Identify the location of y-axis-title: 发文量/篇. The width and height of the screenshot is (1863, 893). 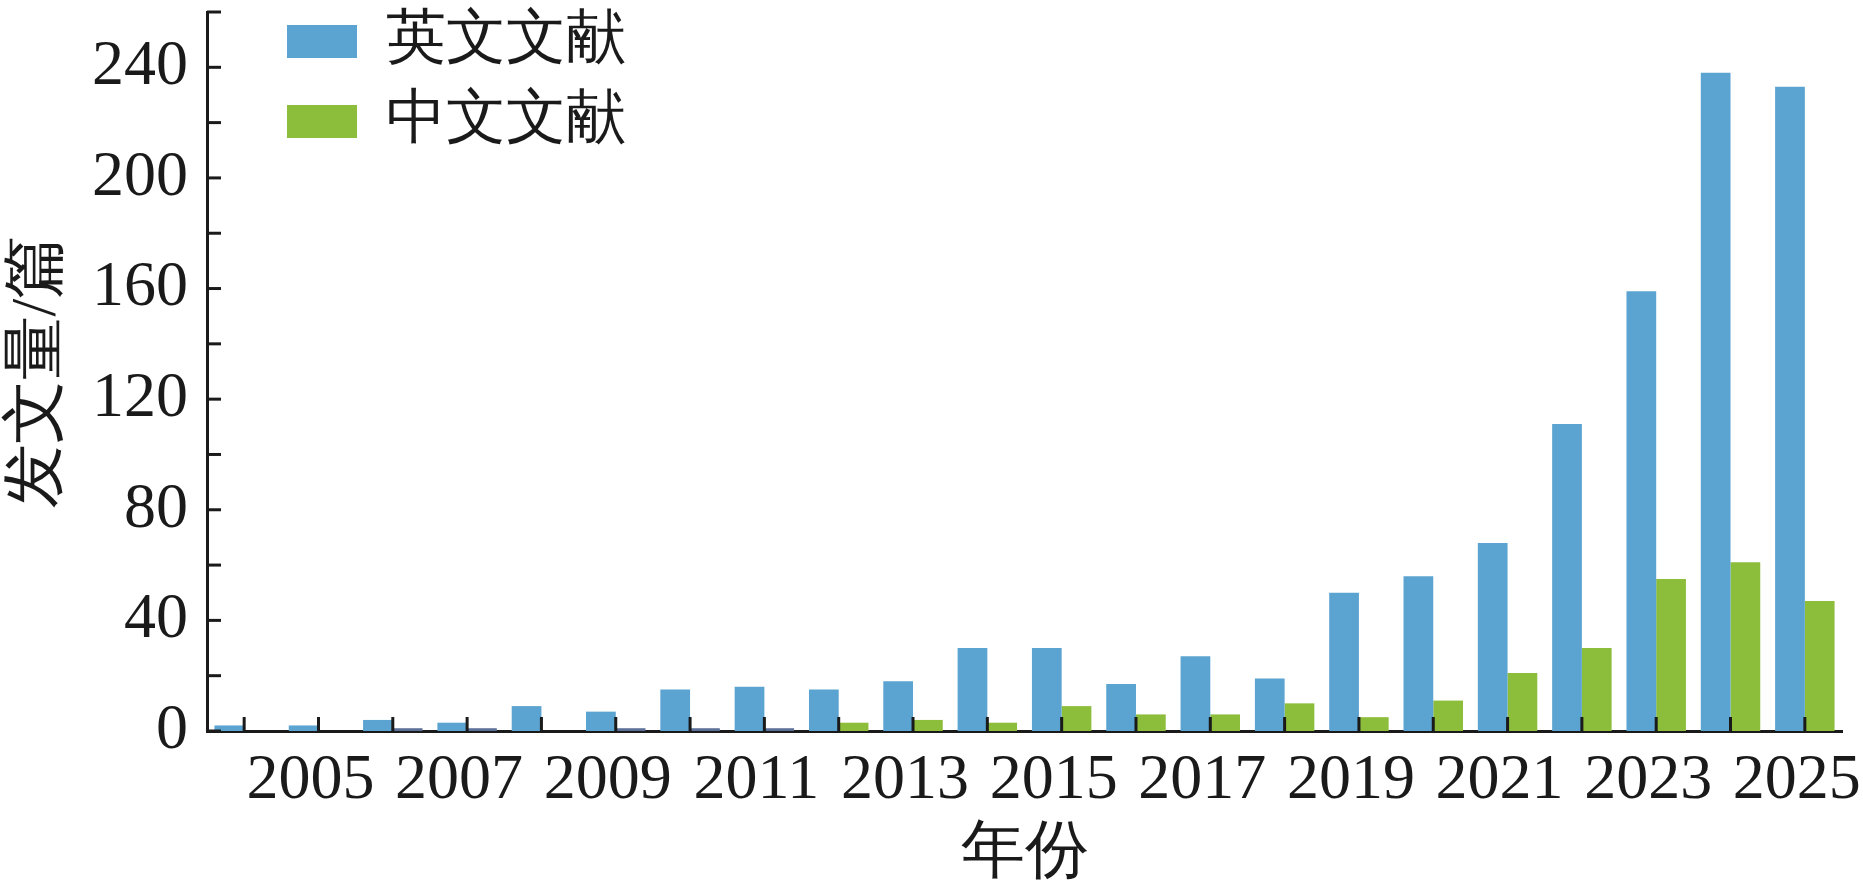
(35, 371).